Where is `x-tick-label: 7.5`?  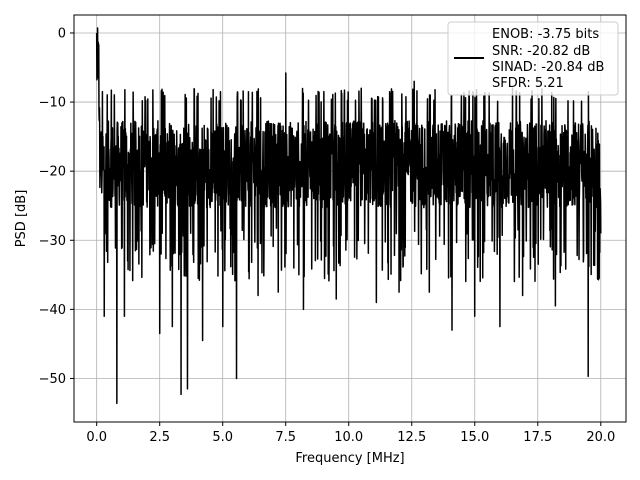 x-tick-label: 7.5 is located at coordinates (285, 437).